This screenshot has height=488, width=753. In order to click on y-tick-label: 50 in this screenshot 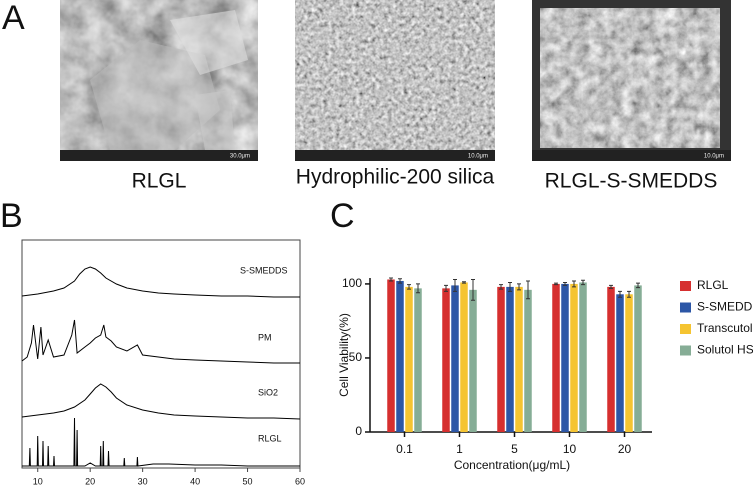, I will do `click(356, 357)`.